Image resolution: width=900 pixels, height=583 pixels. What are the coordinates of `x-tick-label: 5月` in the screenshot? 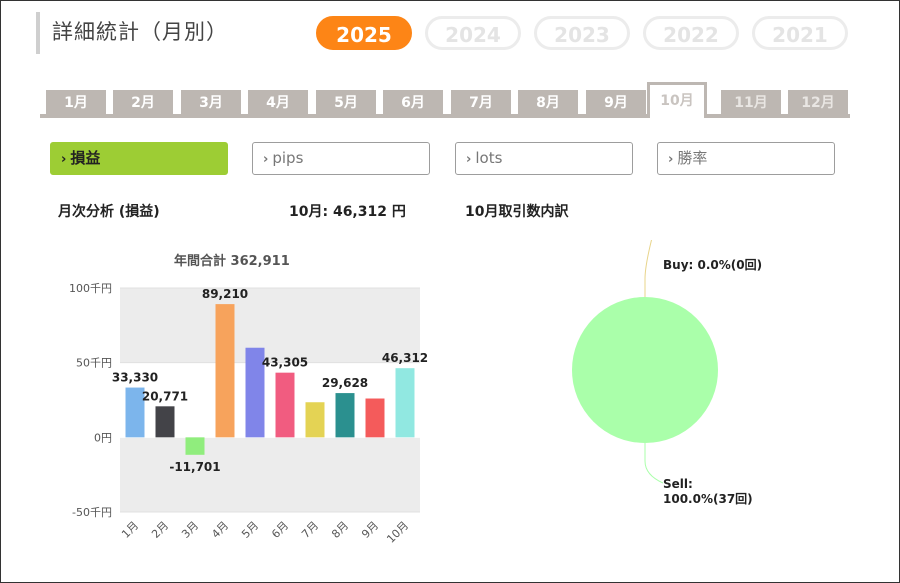 It's located at (250, 530).